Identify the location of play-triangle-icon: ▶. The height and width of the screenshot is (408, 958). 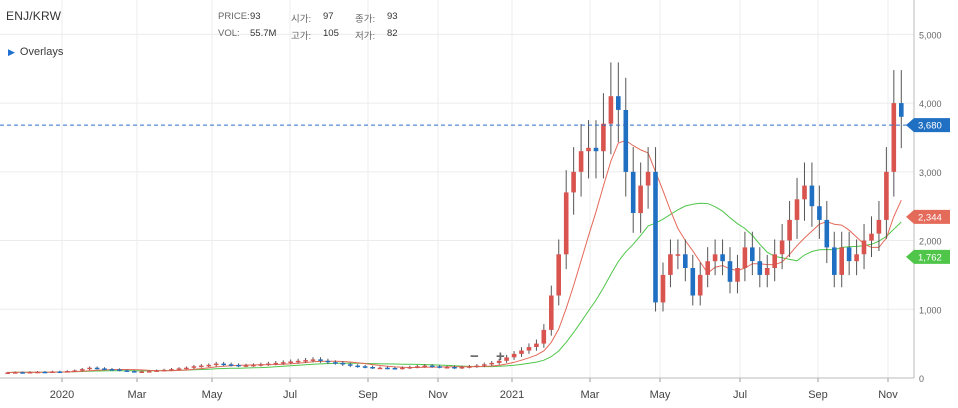
(11, 52).